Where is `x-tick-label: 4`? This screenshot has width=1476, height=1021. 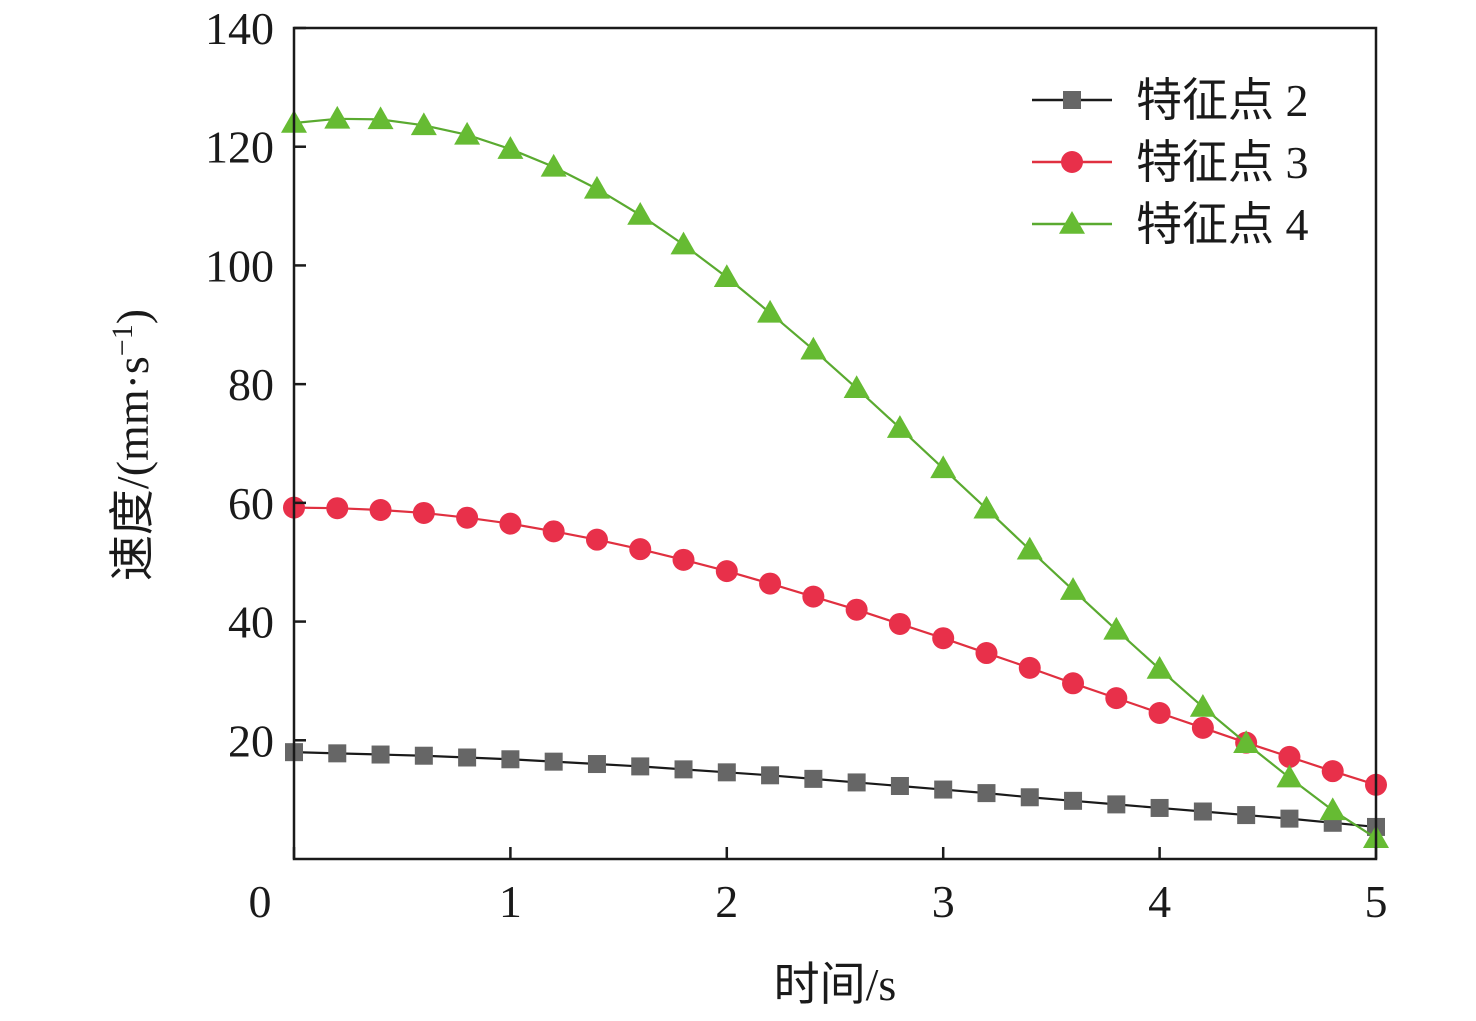 x-tick-label: 4 is located at coordinates (1159, 901).